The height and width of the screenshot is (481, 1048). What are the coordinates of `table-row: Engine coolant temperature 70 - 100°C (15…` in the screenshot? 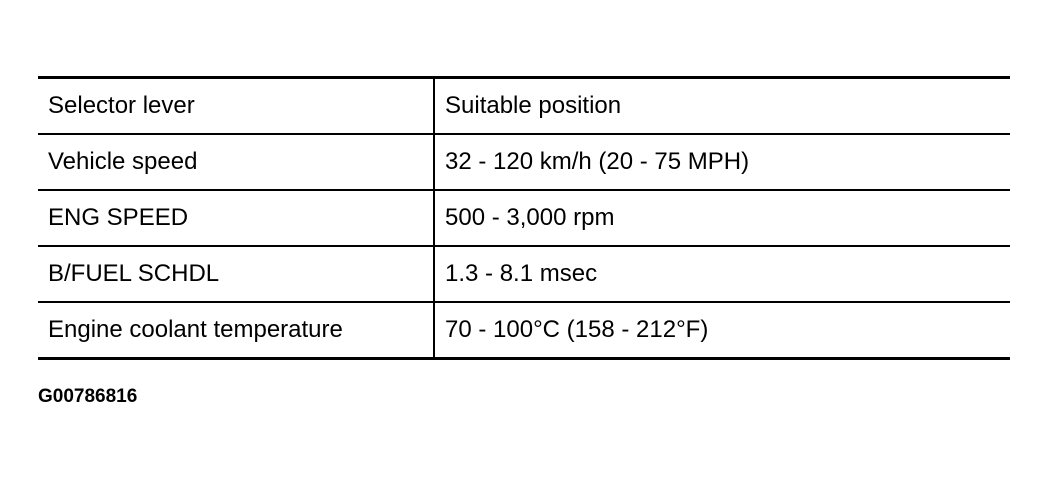 It's located at (524, 330).